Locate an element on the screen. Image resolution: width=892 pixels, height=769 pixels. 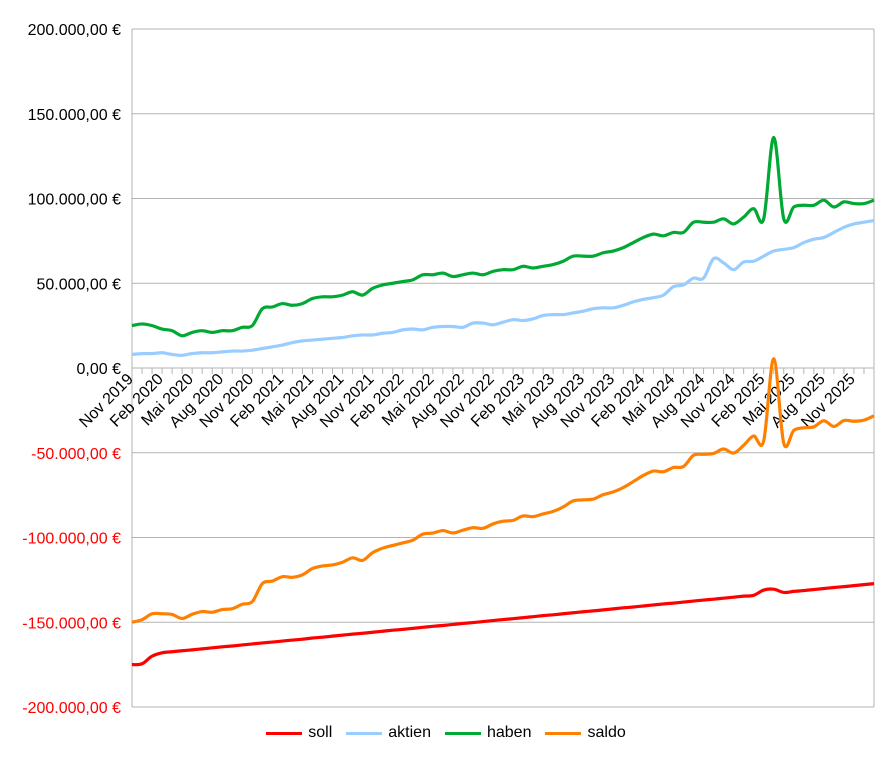
x-axis-ticks is located at coordinates (503, 371).